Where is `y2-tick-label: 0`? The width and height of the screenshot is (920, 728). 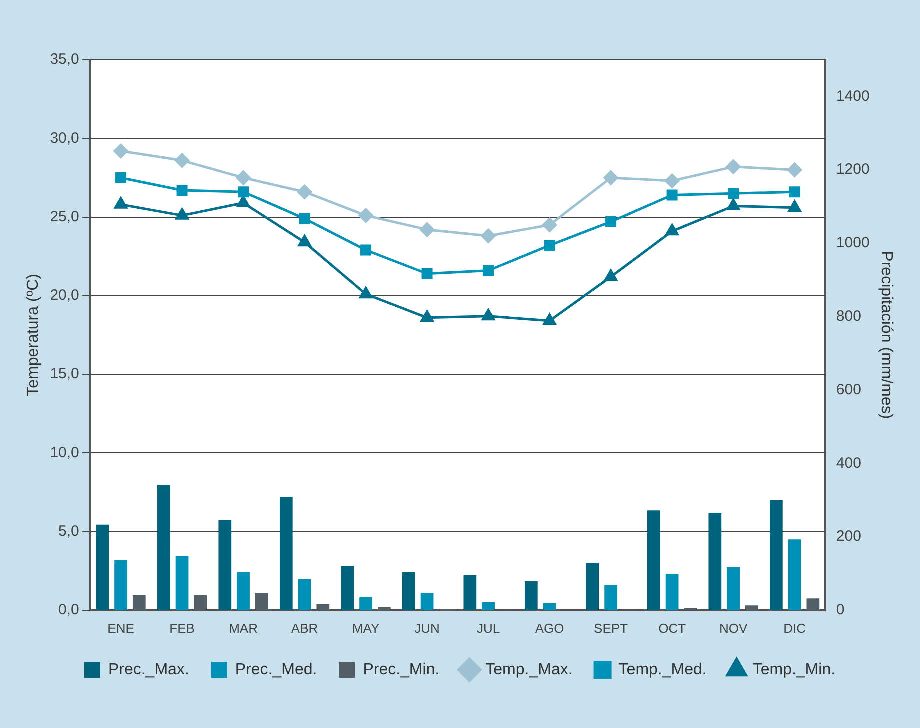
y2-tick-label: 0 is located at coordinates (840, 610).